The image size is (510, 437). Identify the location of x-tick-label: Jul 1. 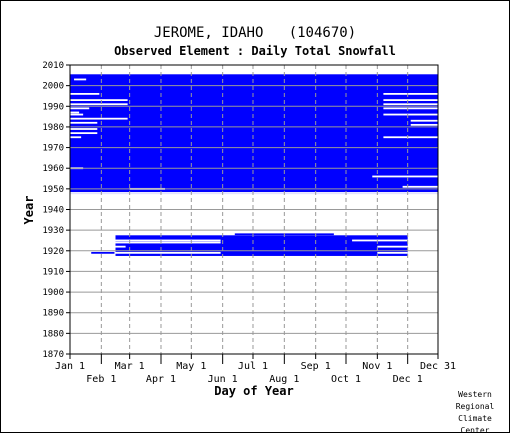
(253, 366).